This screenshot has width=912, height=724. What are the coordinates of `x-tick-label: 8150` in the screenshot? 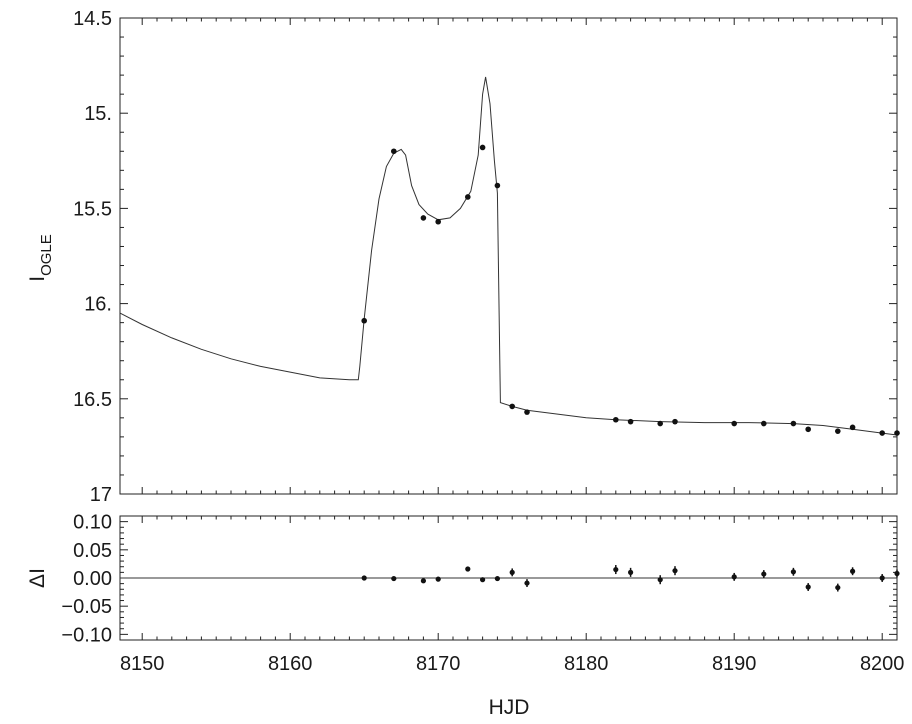 It's located at (142, 664).